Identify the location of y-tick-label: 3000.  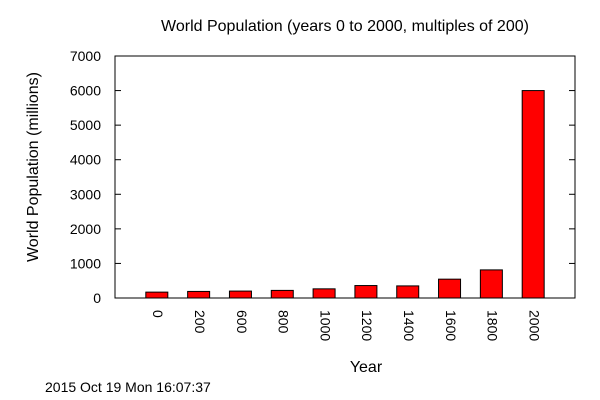
(85, 194).